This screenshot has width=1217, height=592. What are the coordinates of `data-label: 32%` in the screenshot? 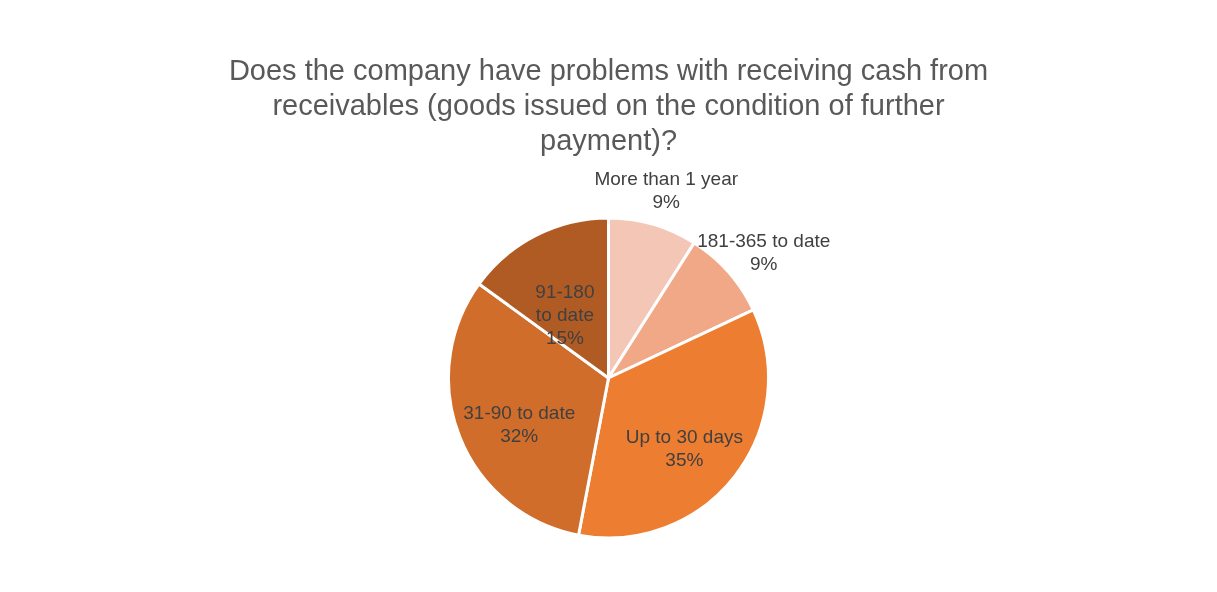 It's located at (519, 436).